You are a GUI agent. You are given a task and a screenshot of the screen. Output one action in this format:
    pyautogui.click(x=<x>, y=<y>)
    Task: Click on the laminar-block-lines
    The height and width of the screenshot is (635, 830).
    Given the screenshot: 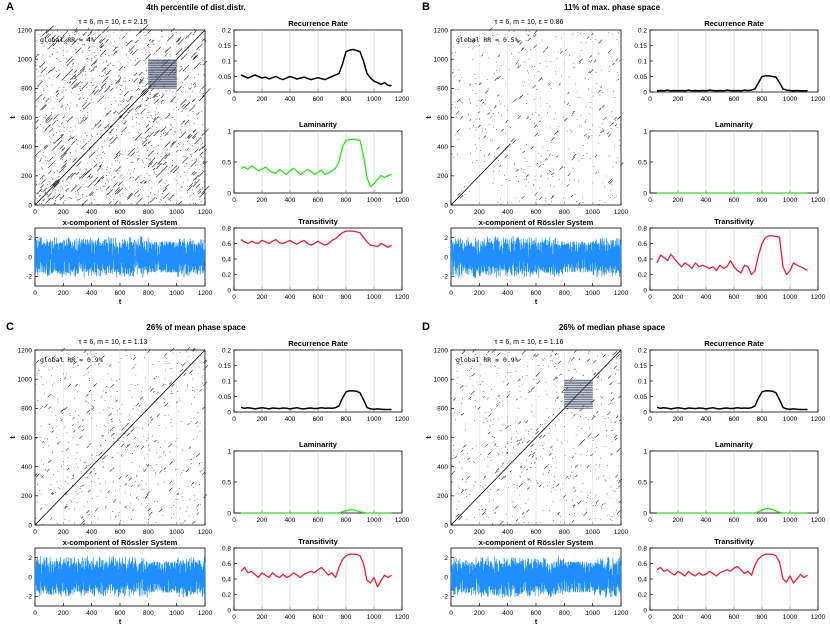 What is the action you would take?
    pyautogui.click(x=162, y=74)
    